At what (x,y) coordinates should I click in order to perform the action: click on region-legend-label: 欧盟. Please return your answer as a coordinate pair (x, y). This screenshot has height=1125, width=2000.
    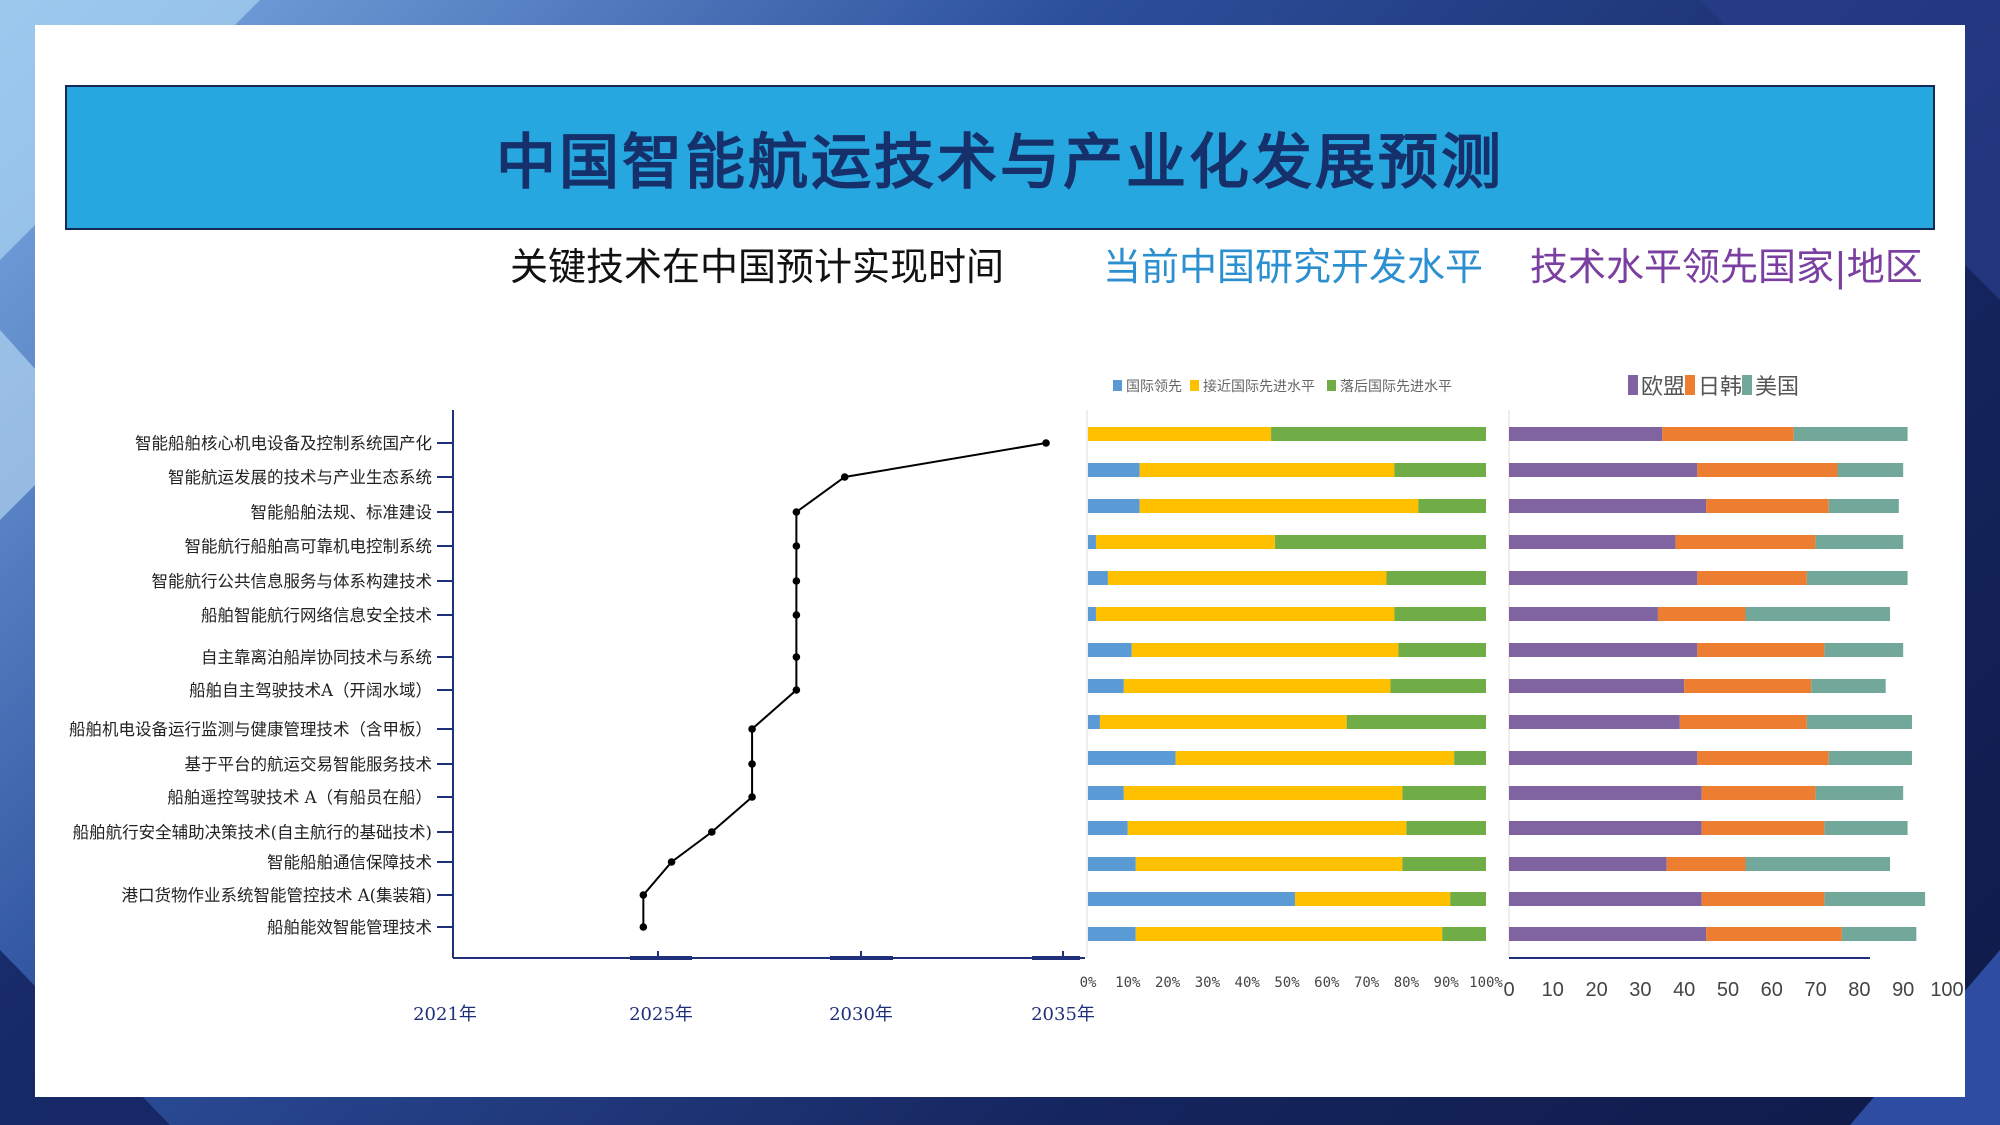
    Looking at the image, I should click on (1663, 387).